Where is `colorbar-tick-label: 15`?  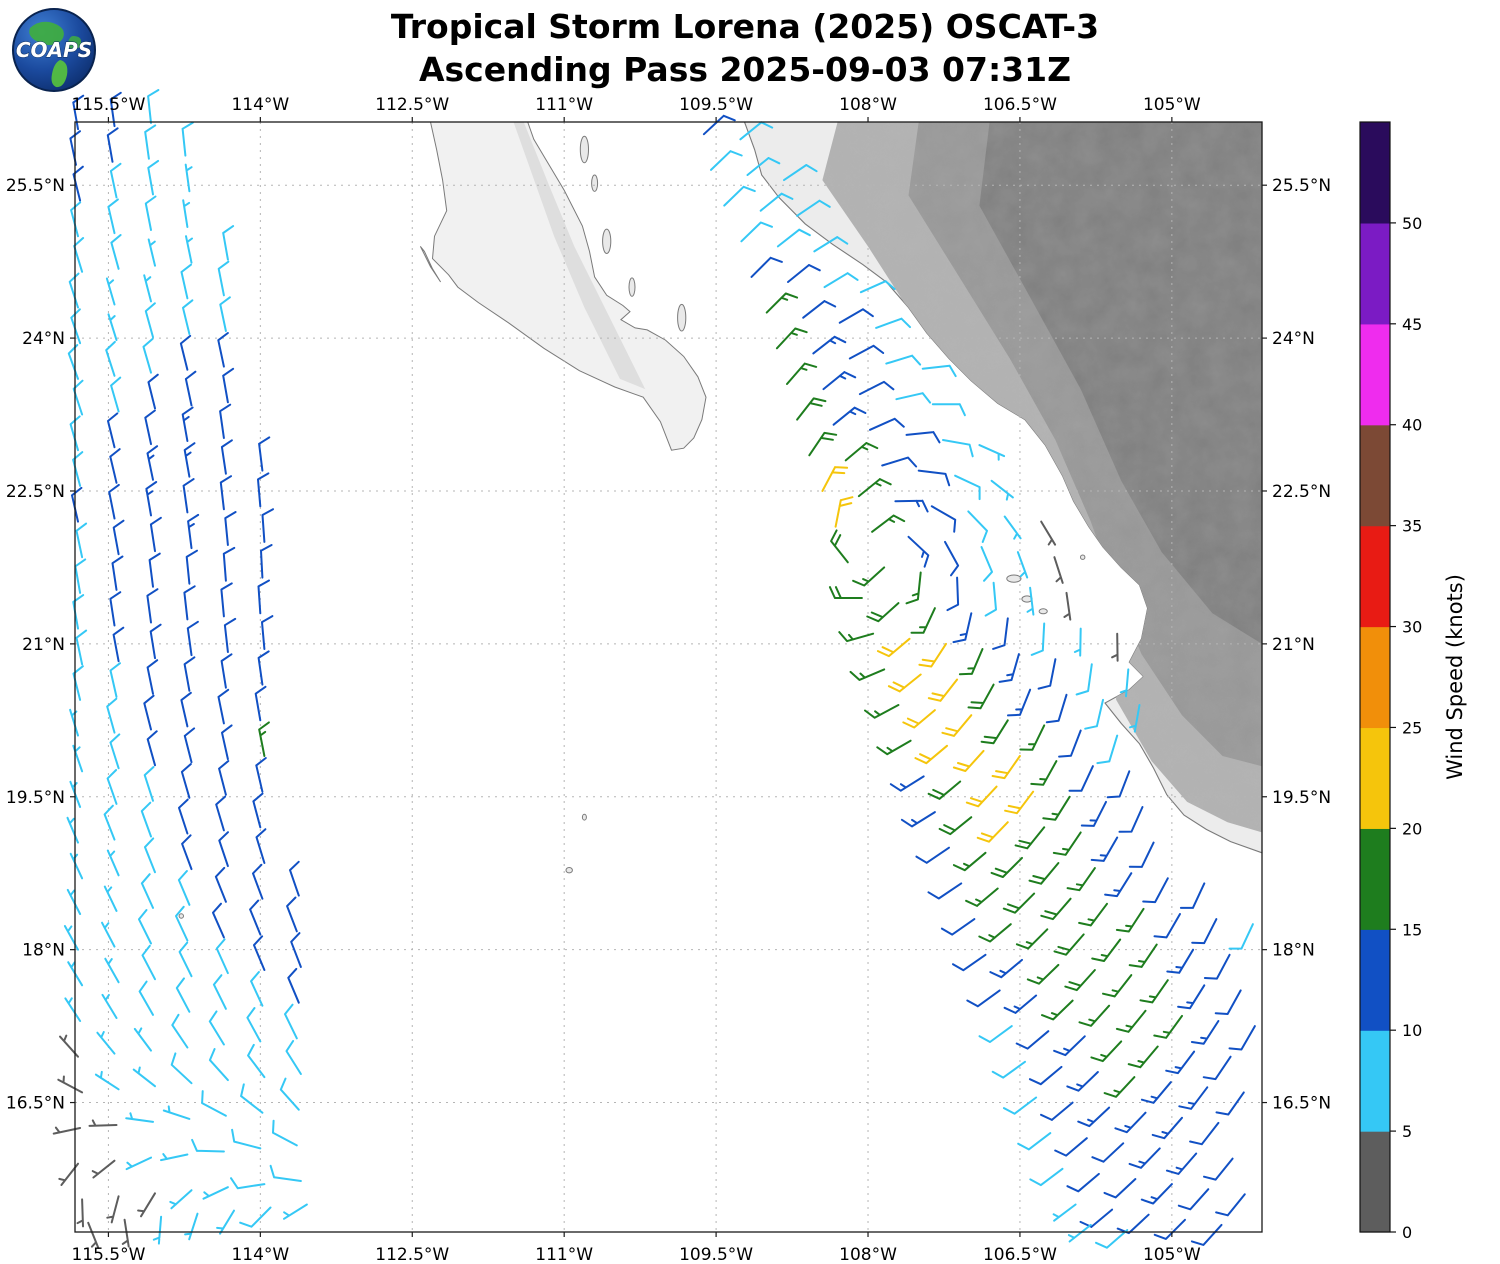
colorbar-tick-label: 15 is located at coordinates (1412, 929).